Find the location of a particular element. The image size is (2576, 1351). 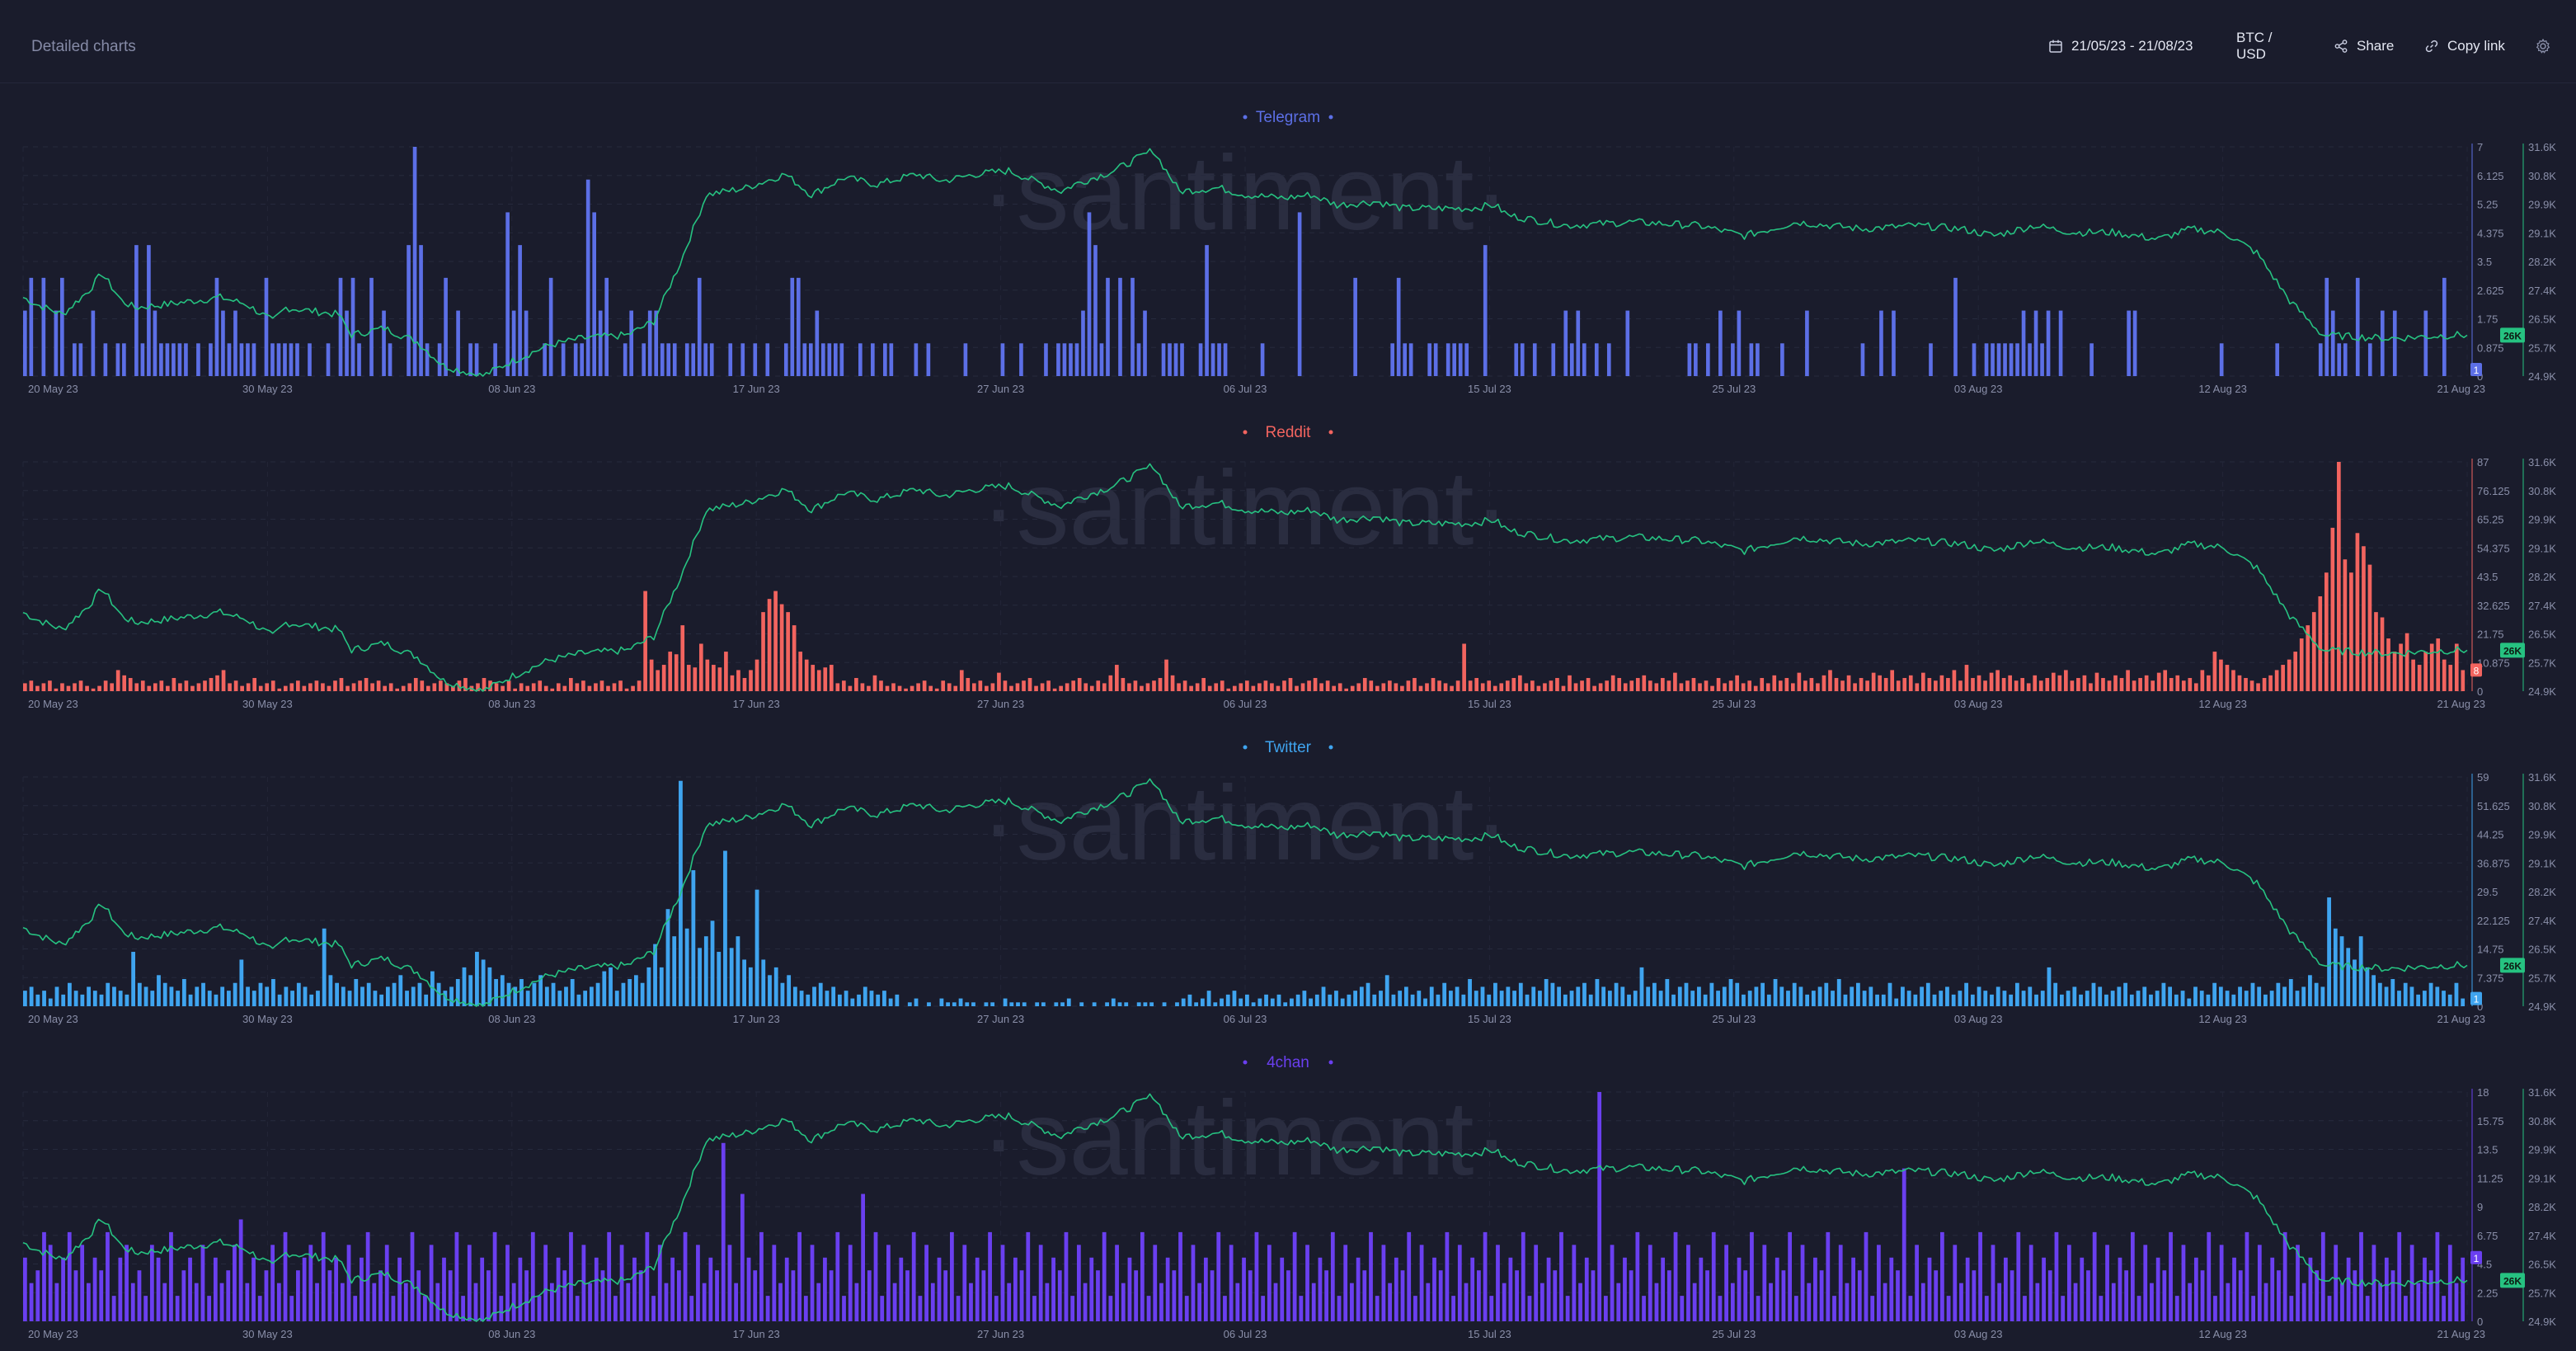

copy-link-button: Copy link is located at coordinates (2466, 46).